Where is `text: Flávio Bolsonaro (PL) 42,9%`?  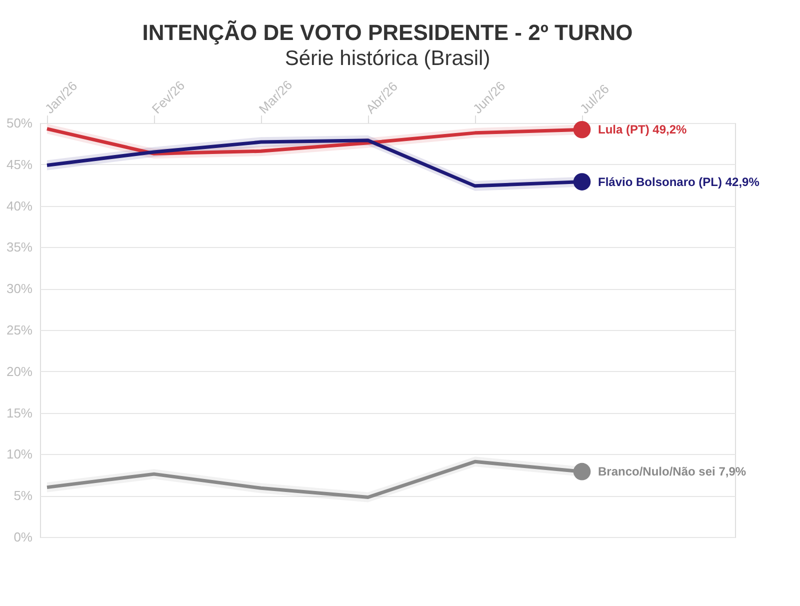 text: Flávio Bolsonaro (PL) 42,9% is located at coordinates (679, 181).